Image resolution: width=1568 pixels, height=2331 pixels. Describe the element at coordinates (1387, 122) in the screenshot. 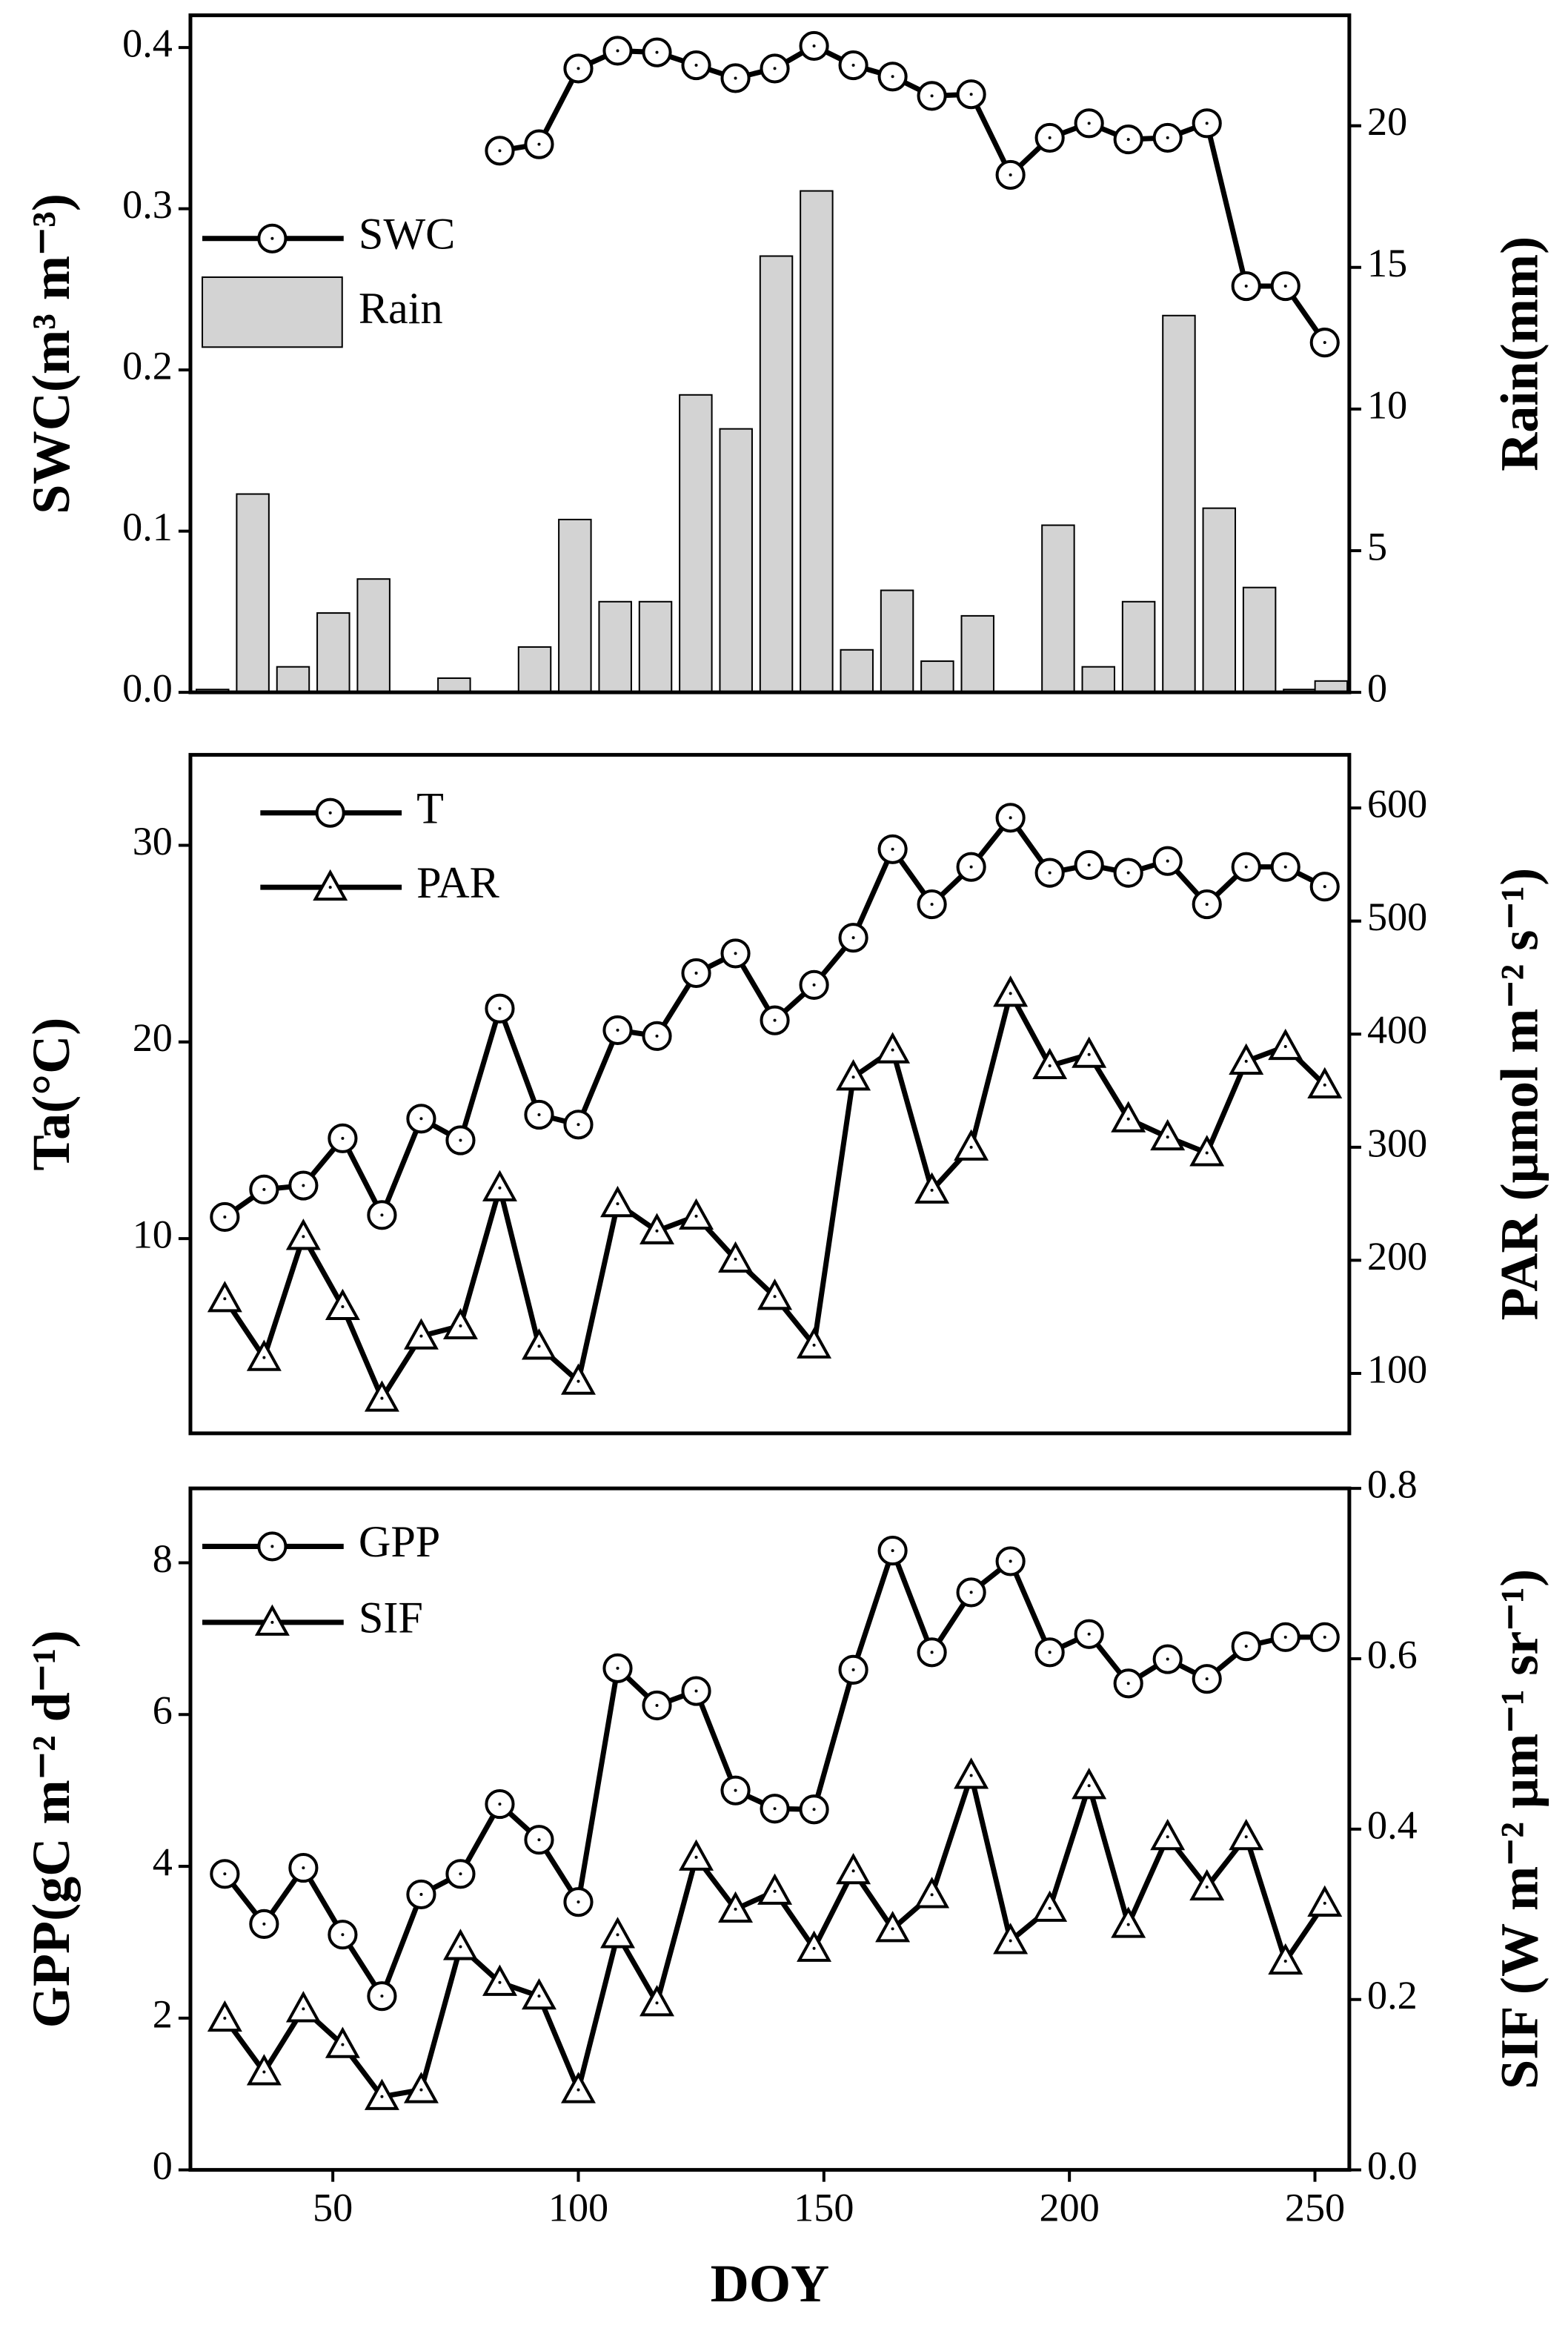

I see `y2-tick-label: 20` at that location.